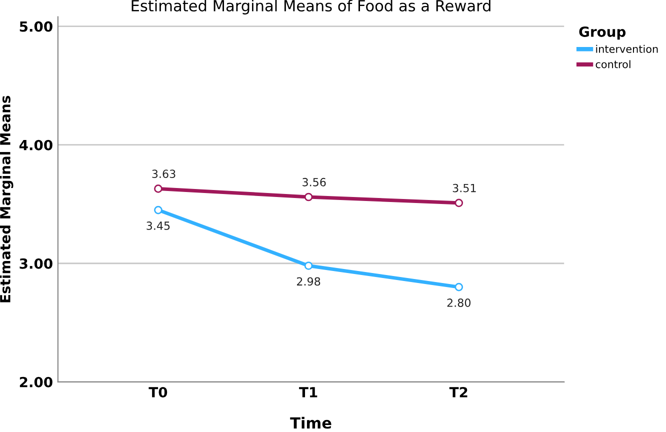 The width and height of the screenshot is (666, 432). I want to click on data-label: 3.56, so click(314, 182).